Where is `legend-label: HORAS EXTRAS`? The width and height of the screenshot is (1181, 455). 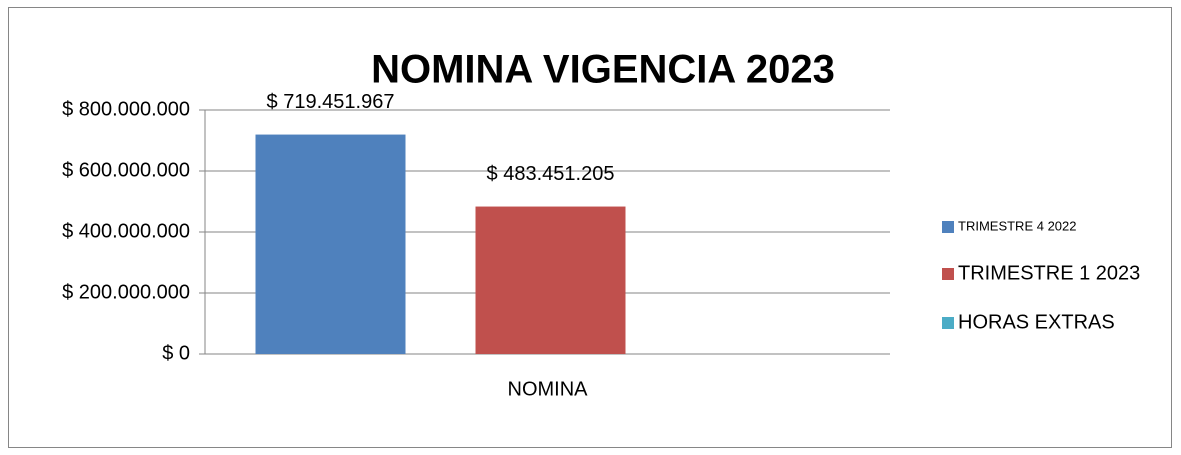
legend-label: HORAS EXTRAS is located at coordinates (1036, 322).